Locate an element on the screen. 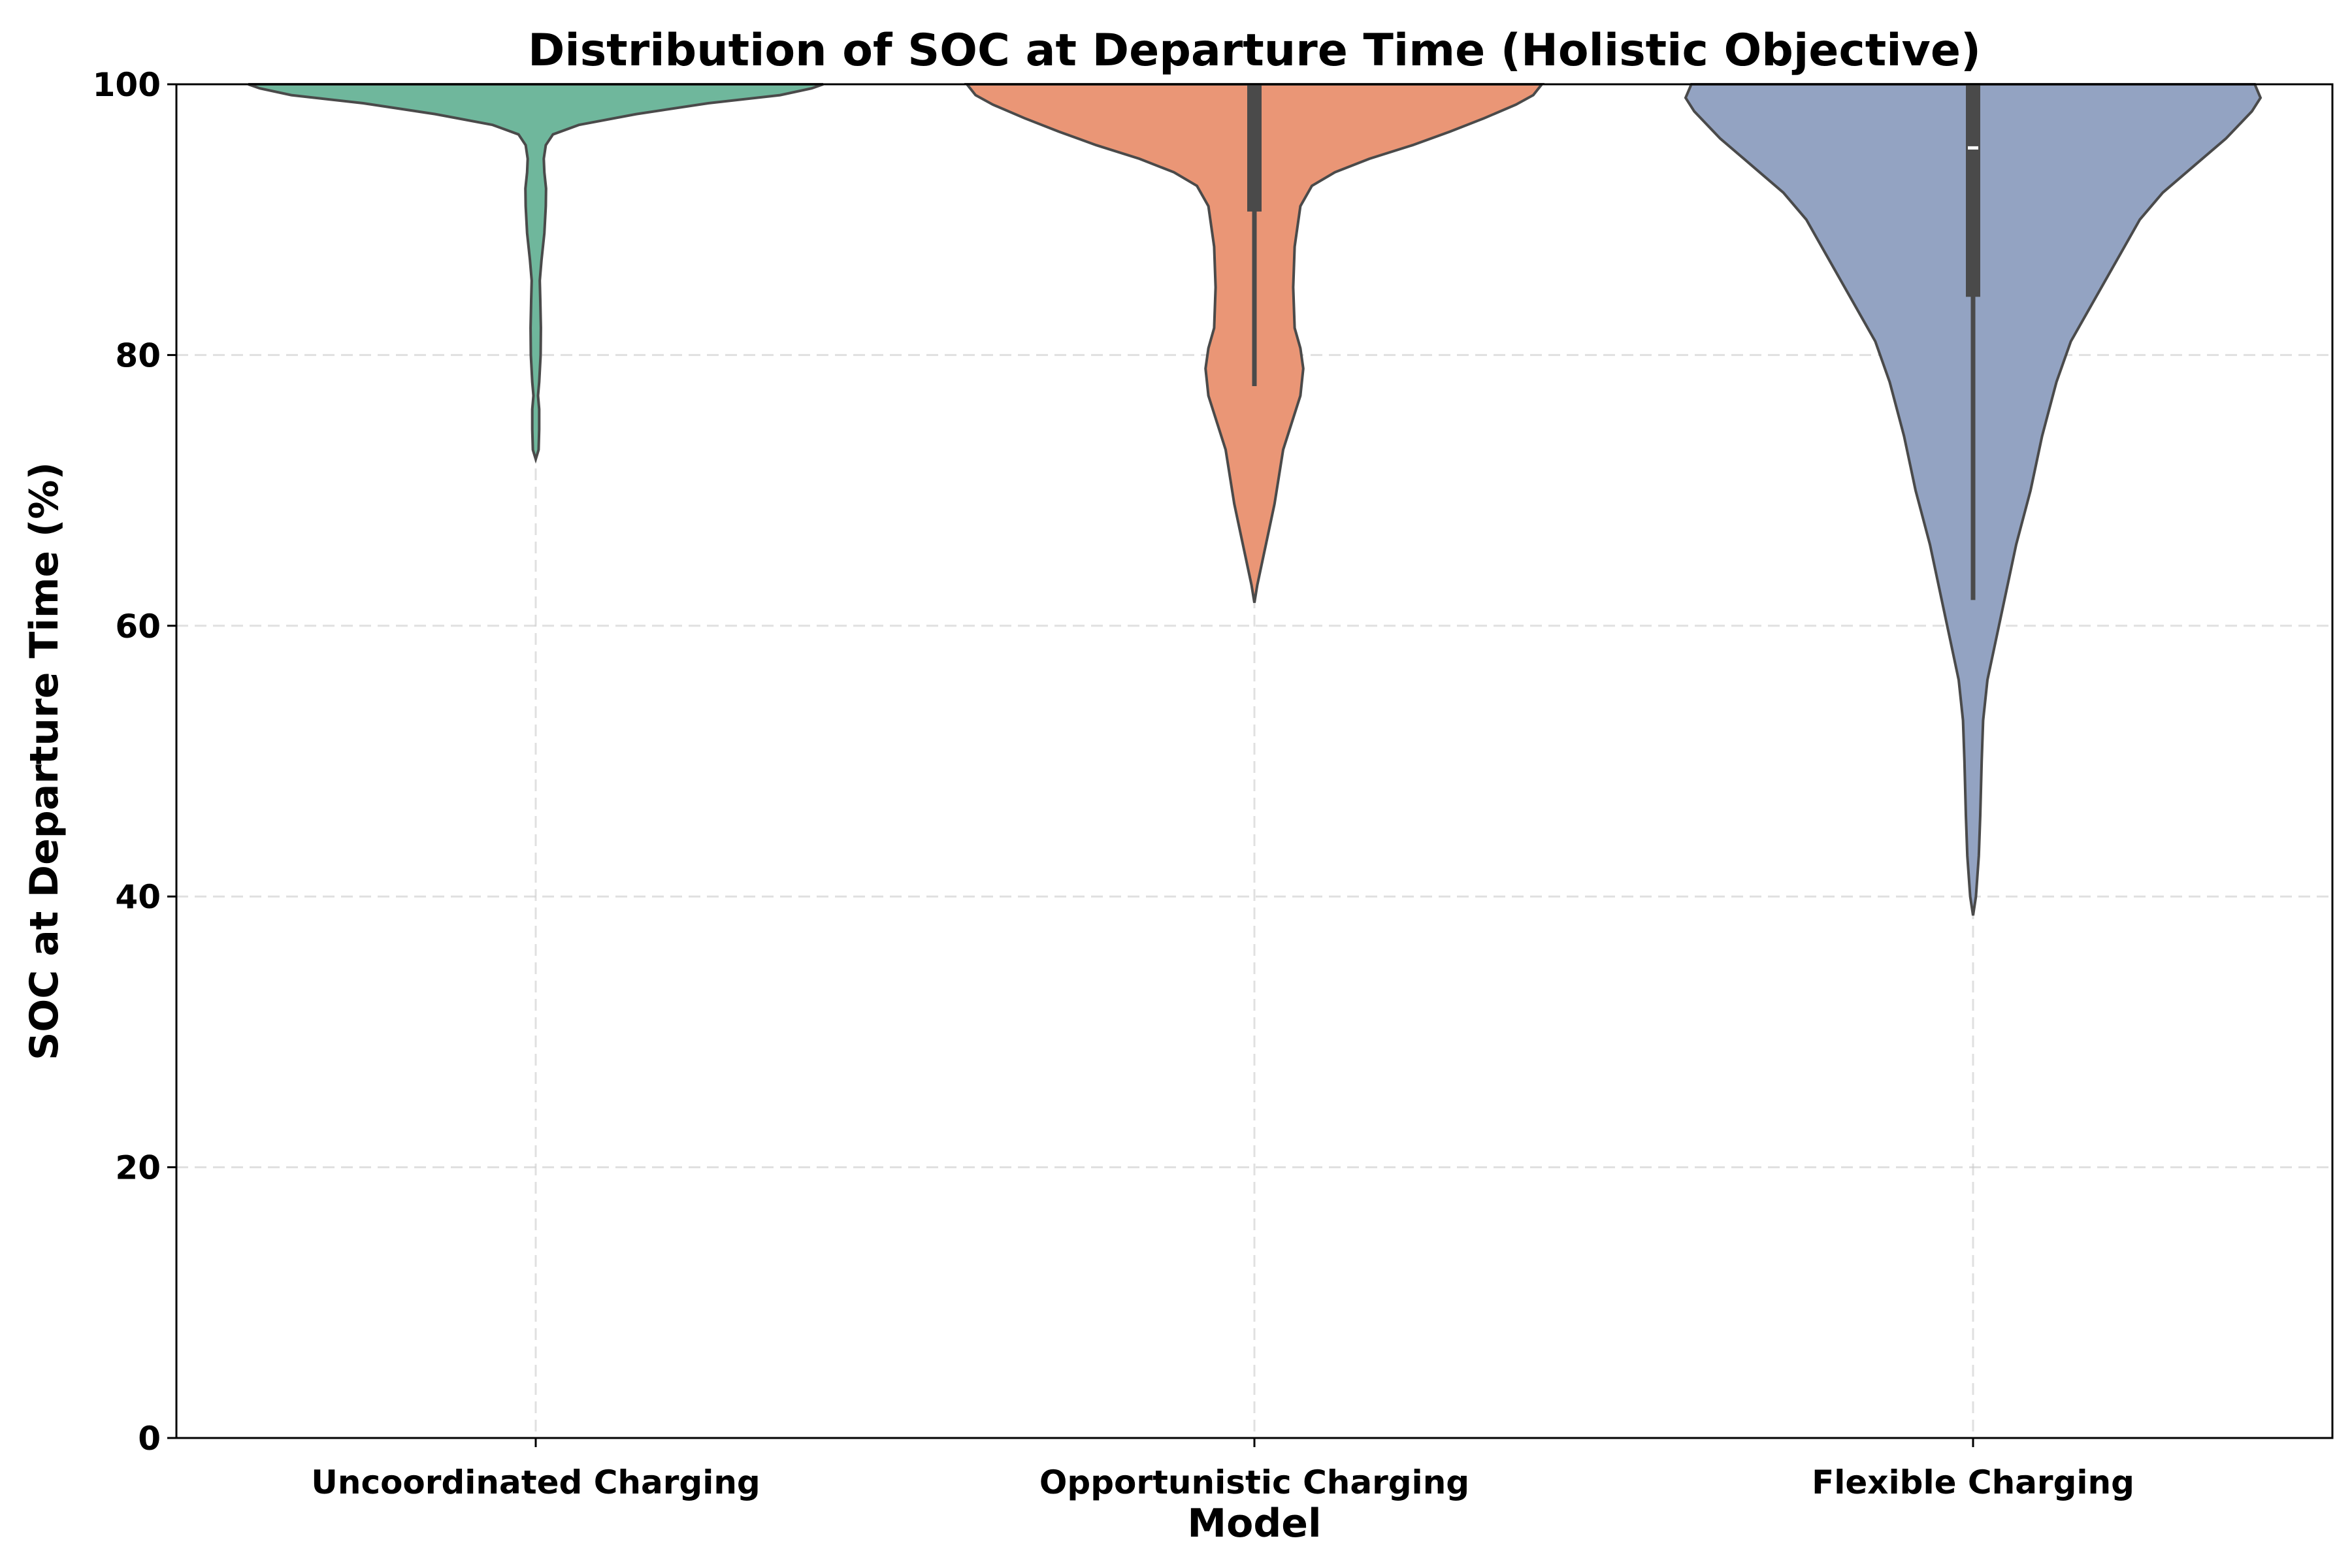 The height and width of the screenshot is (1568, 2352). y-axis: 0 20 40 60 80 100 is located at coordinates (134, 762).